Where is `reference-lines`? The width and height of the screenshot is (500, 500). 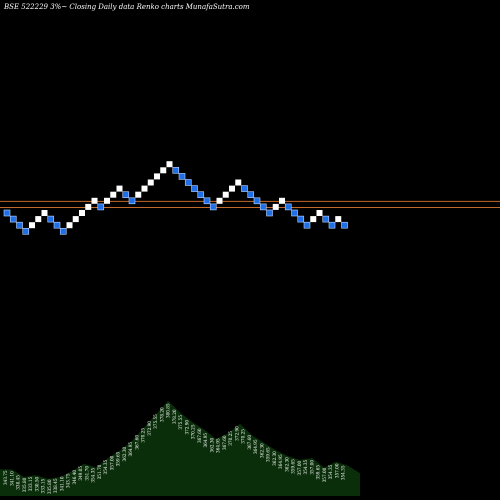
reference-lines is located at coordinates (250, 204).